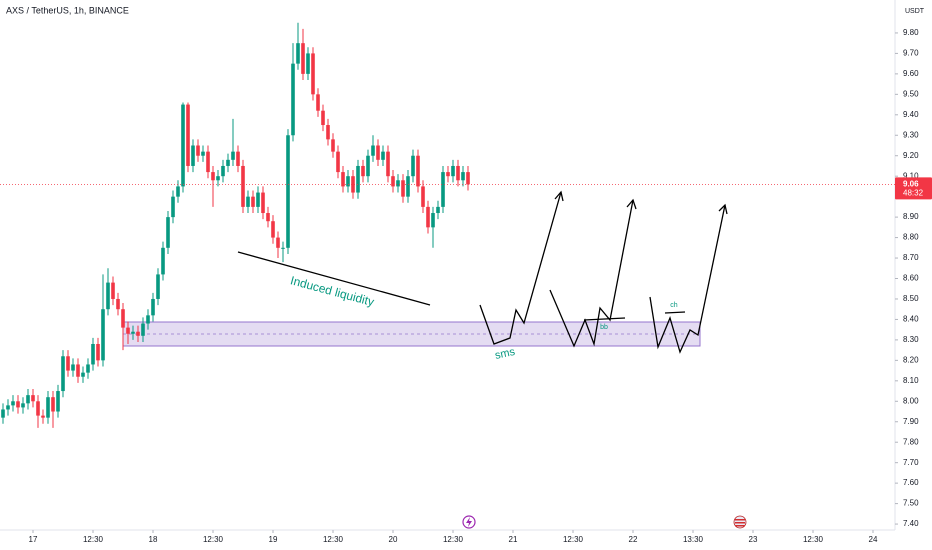 The width and height of the screenshot is (932, 550). What do you see at coordinates (67, 10) in the screenshot?
I see `chart-title: AXS / TetherUS, 1h, BINANCE` at bounding box center [67, 10].